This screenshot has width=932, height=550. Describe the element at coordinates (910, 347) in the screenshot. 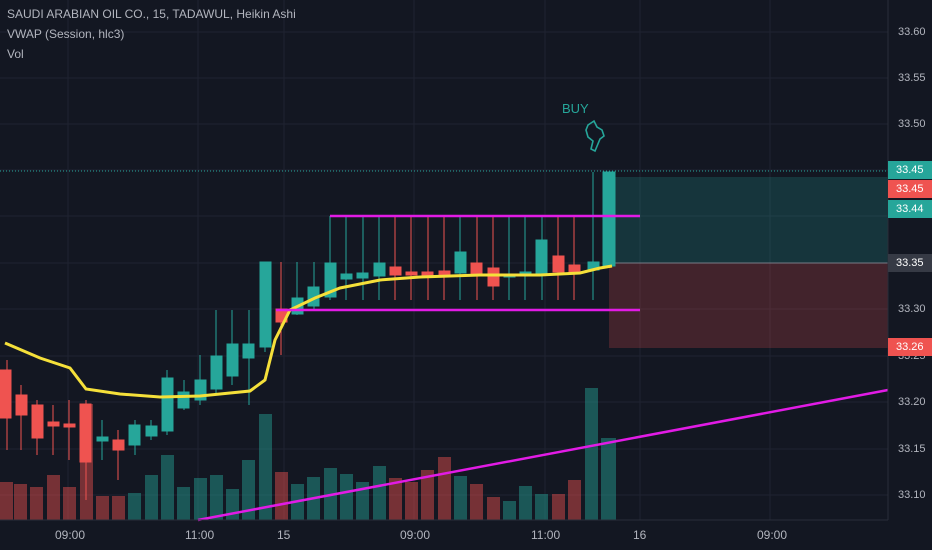

I see `stop-loss-price-tag: 33.26` at that location.